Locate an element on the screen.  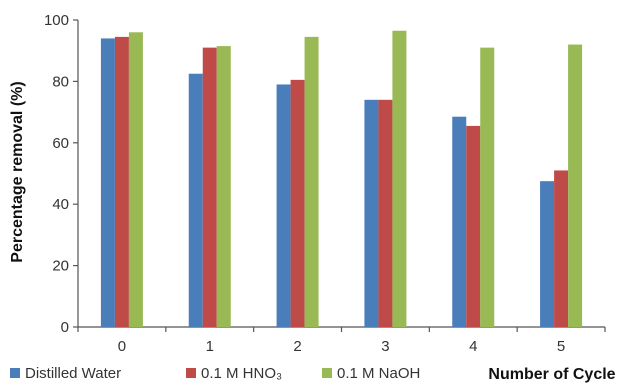
y-axis: 0 20 40 60 80 100 is located at coordinates (61, 174).